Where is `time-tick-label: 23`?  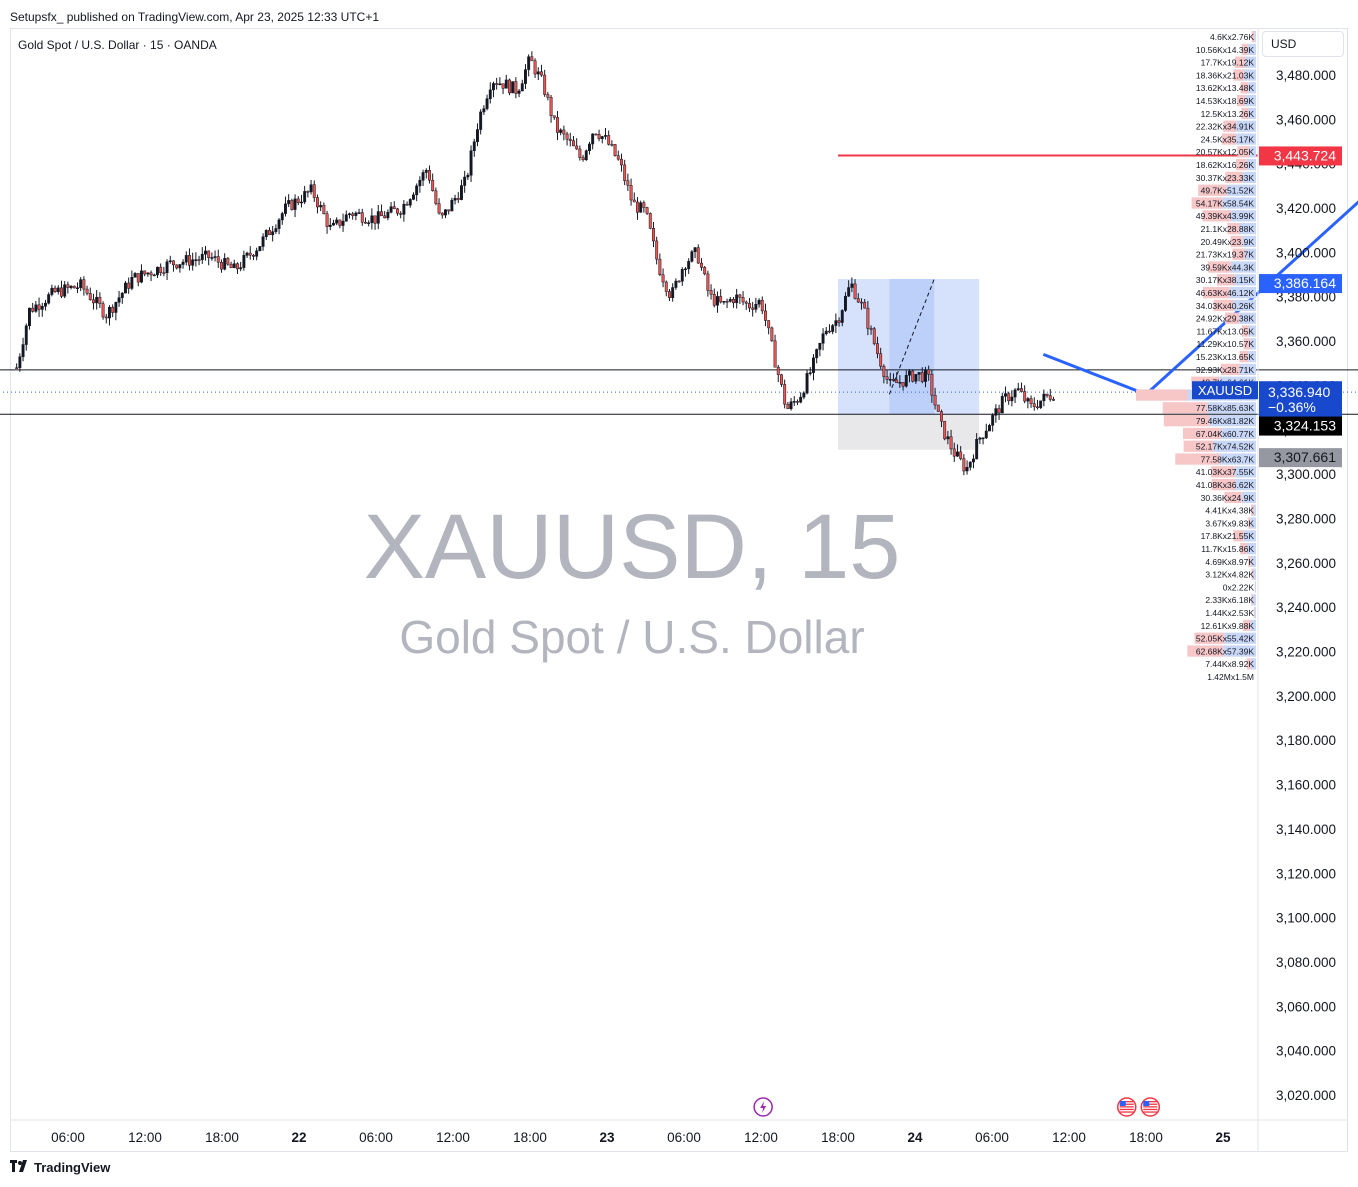 time-tick-label: 23 is located at coordinates (607, 1137).